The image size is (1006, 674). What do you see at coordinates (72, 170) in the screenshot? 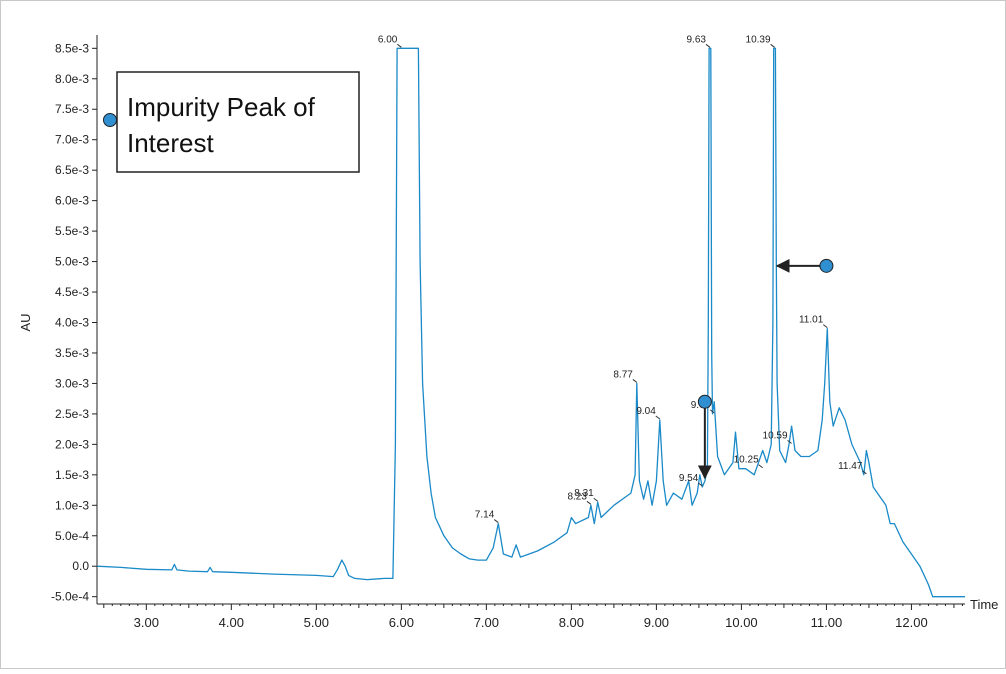
I see `y-tick-label: 6.5e-3` at bounding box center [72, 170].